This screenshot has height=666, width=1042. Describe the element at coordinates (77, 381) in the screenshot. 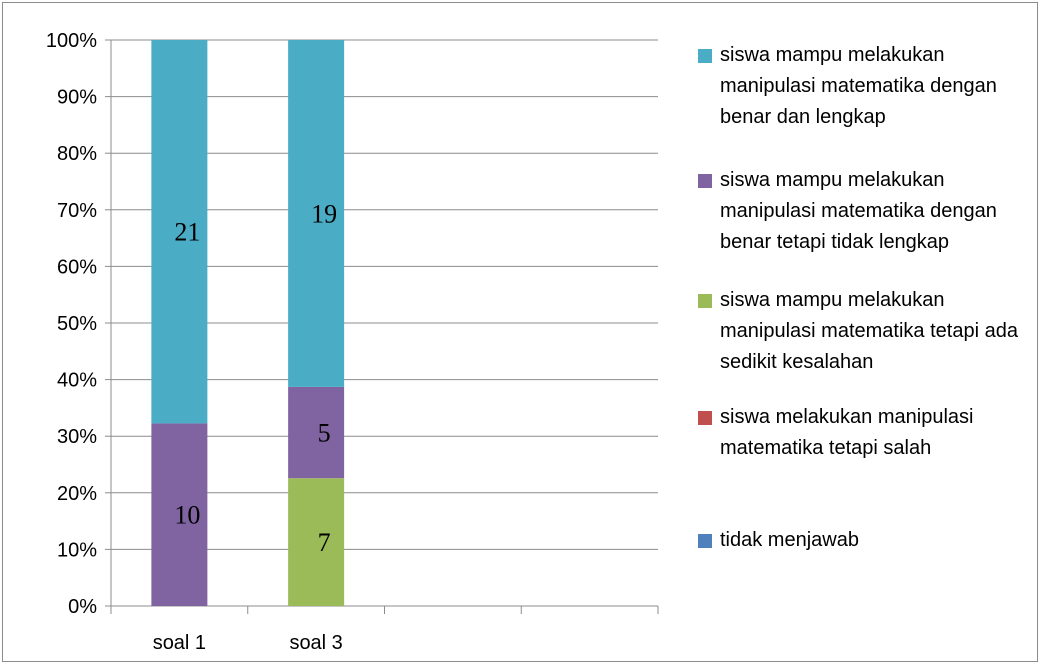

I see `y-tick-label: 40%` at that location.